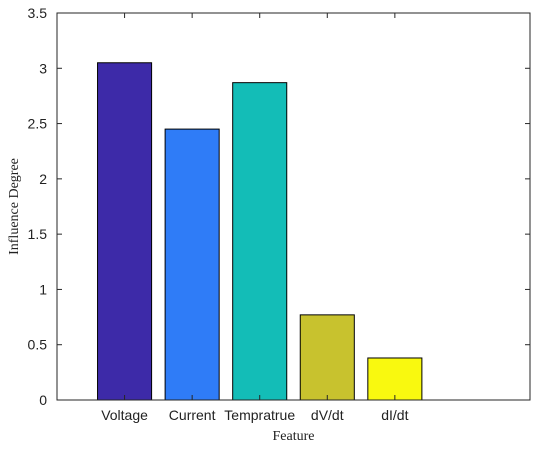 The width and height of the screenshot is (550, 450). I want to click on bar-di-dt, so click(395, 379).